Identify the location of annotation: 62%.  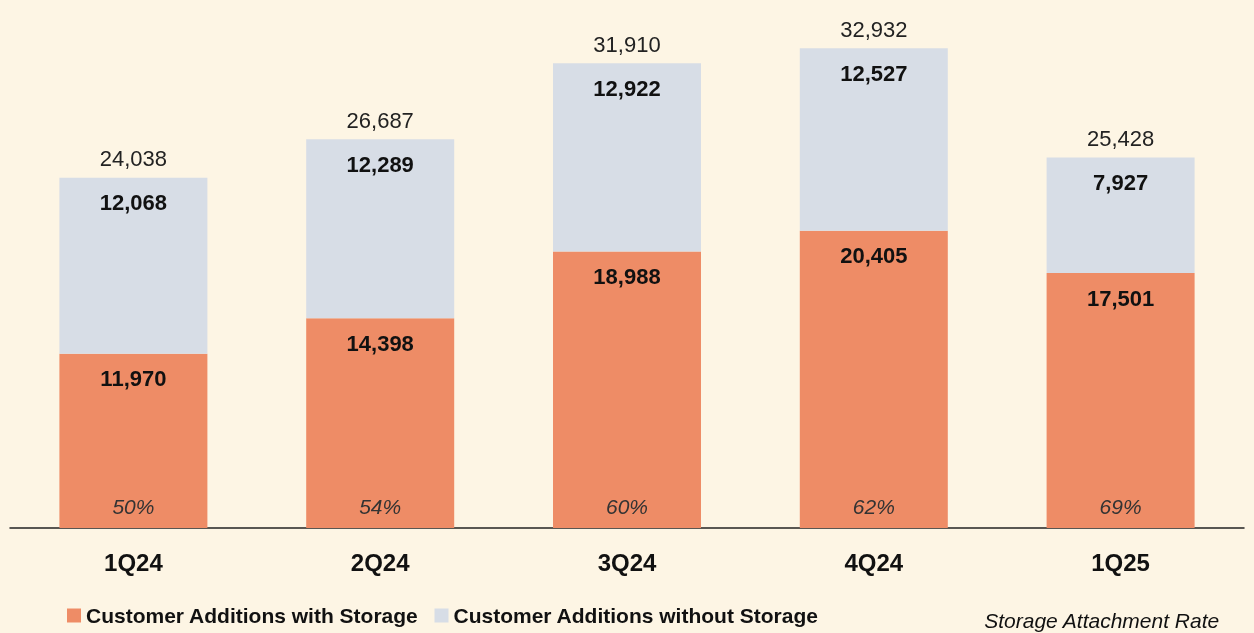
(873, 506).